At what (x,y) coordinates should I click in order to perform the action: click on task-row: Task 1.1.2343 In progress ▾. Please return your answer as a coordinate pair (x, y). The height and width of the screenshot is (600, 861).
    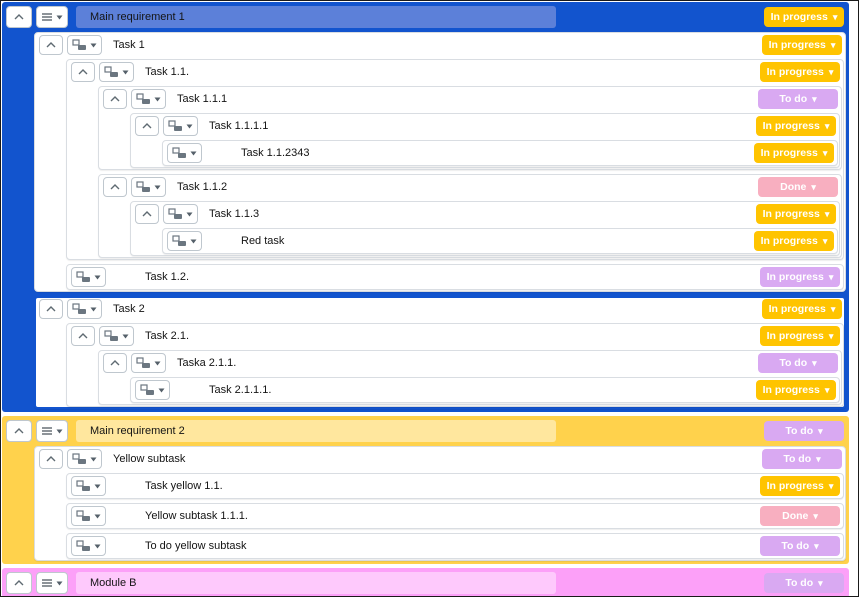
    Looking at the image, I should click on (500, 153).